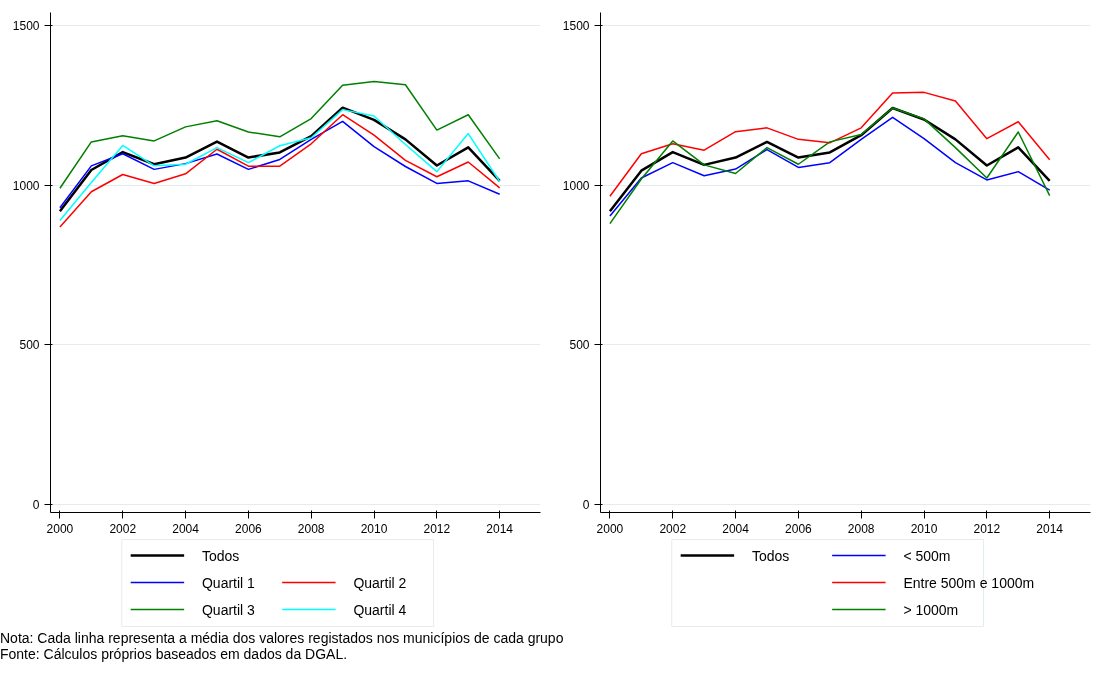  What do you see at coordinates (174, 654) in the screenshot?
I see `source-note: Fonte: Cálculos próprios baseados em dados da DGAL.` at bounding box center [174, 654].